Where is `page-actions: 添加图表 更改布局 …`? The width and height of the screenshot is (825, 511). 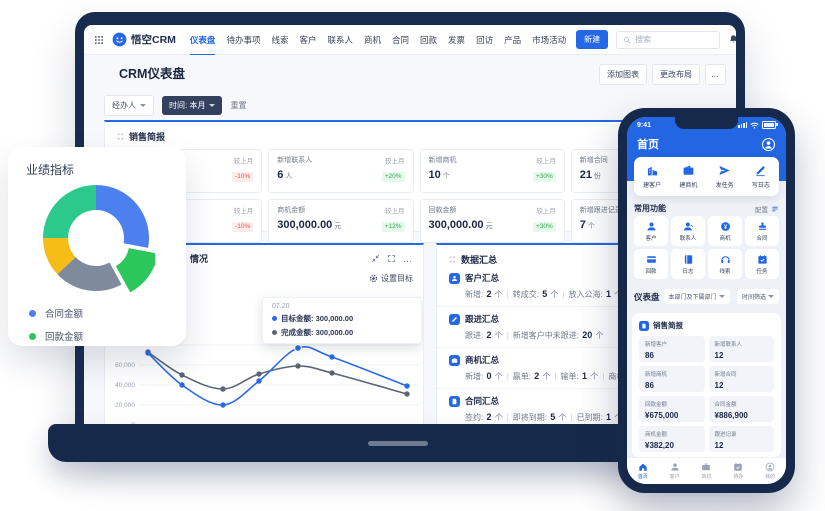 page-actions: 添加图表 更改布局 … is located at coordinates (662, 74).